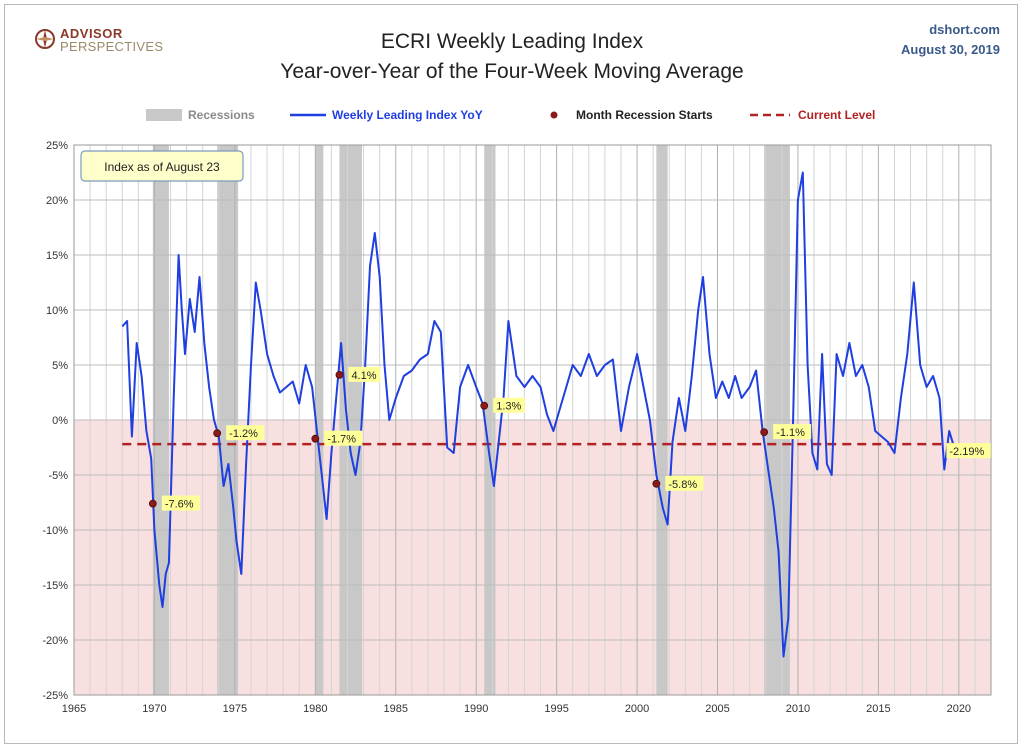 This screenshot has width=1024, height=752. What do you see at coordinates (950, 49) in the screenshot?
I see `date-label: August 30, 2019` at bounding box center [950, 49].